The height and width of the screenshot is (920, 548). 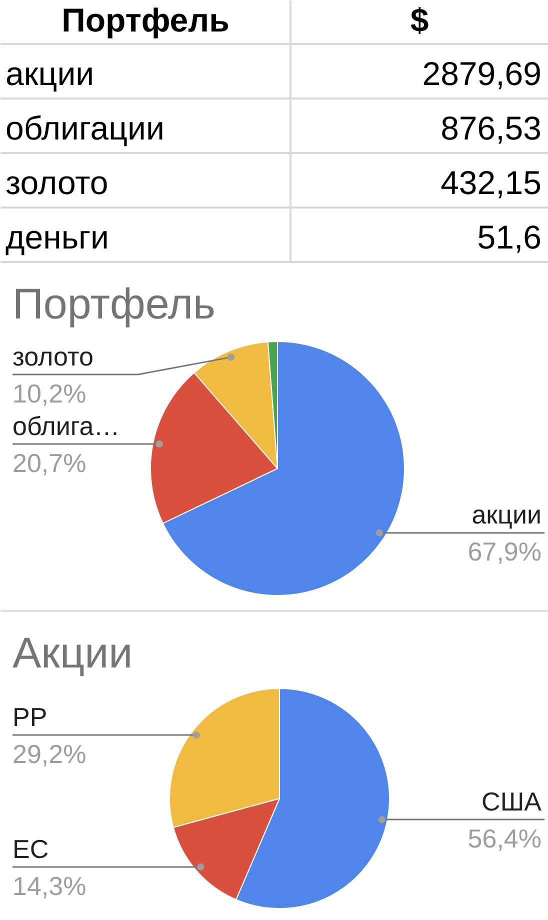 I want to click on slice-label: ЕС, so click(x=30, y=849).